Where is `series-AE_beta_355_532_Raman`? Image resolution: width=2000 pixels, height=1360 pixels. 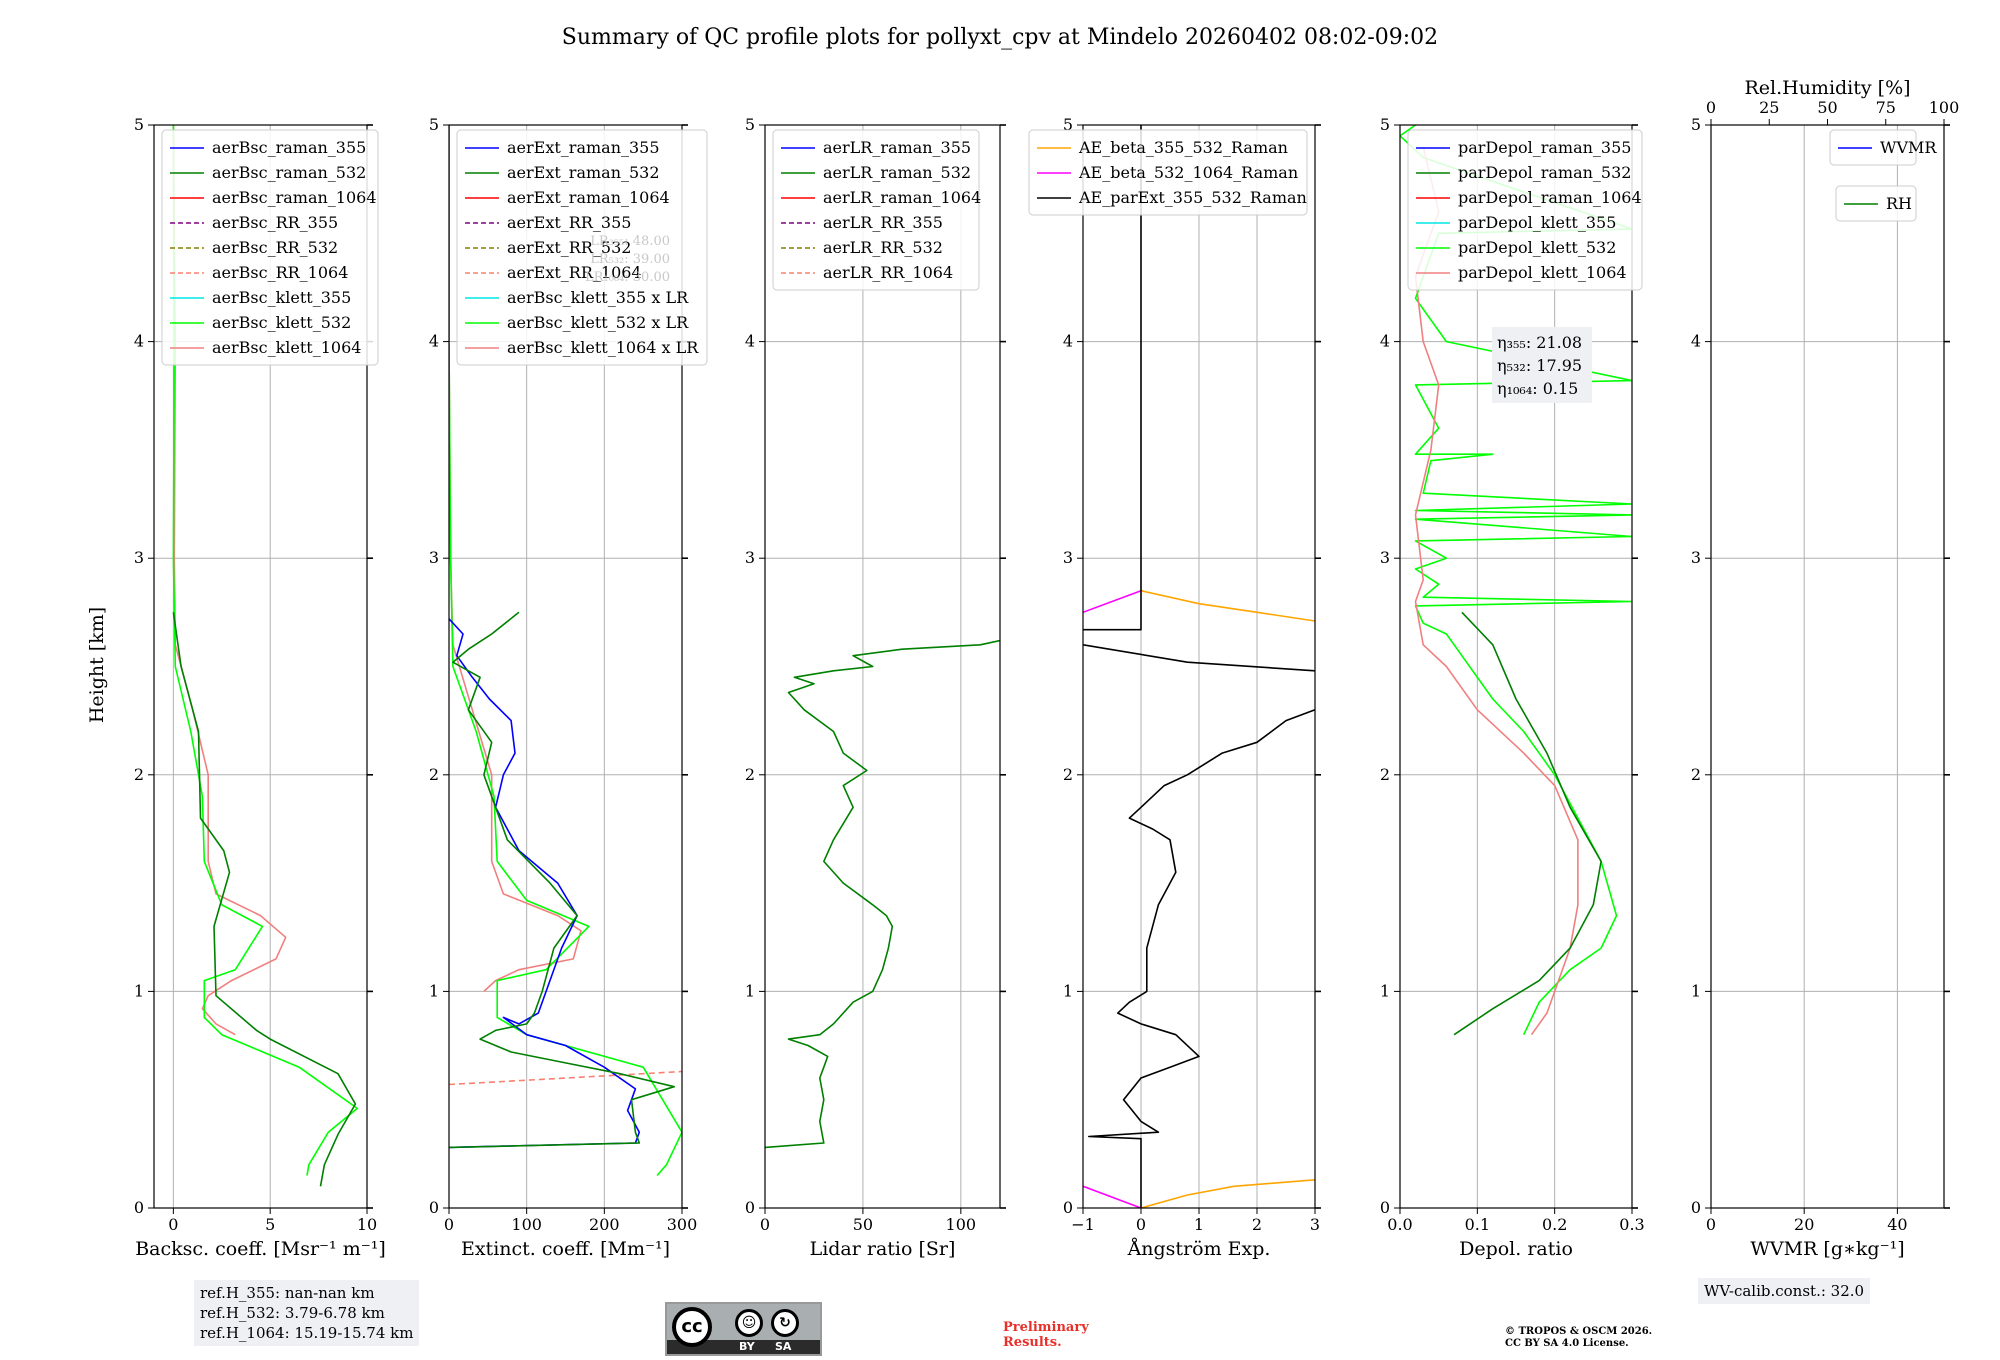
series-AE_beta_355_532_Raman is located at coordinates (1227, 605).